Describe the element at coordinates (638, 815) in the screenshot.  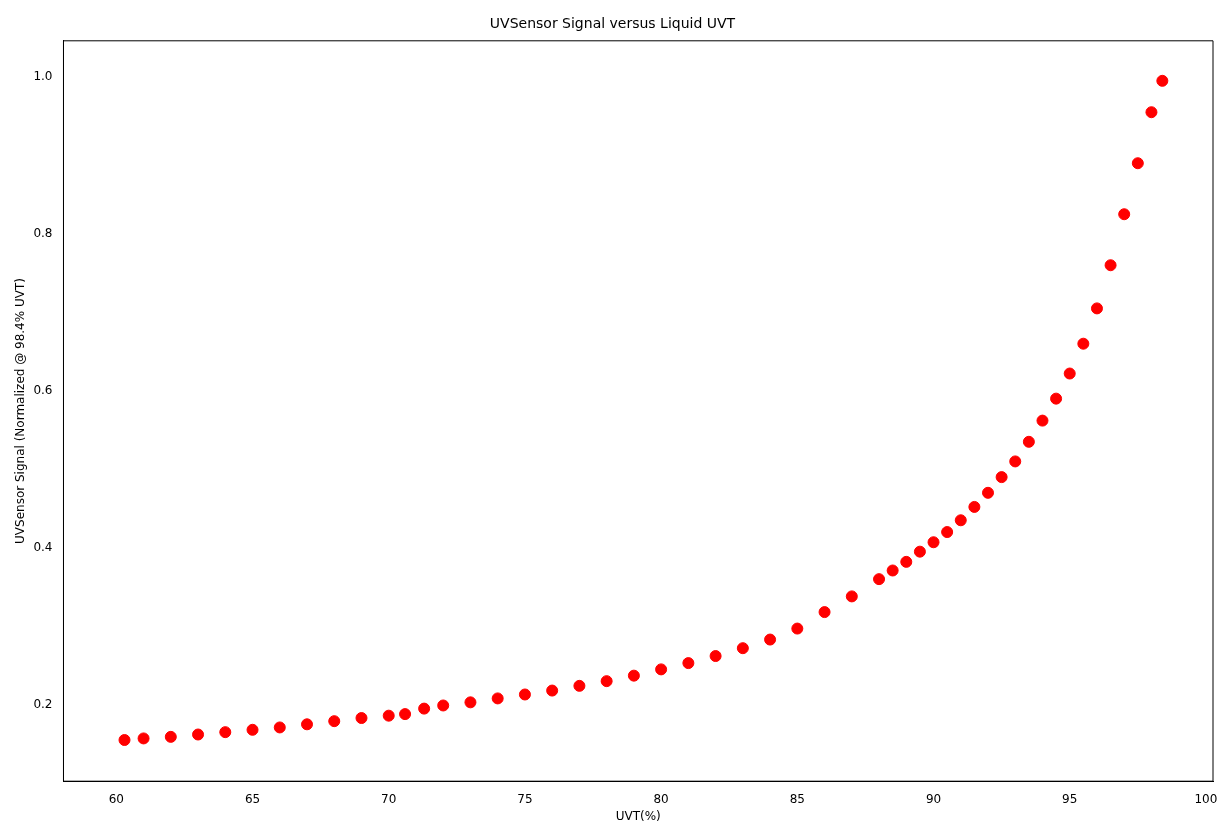
I see `x-axis-title: UVT(%)` at that location.